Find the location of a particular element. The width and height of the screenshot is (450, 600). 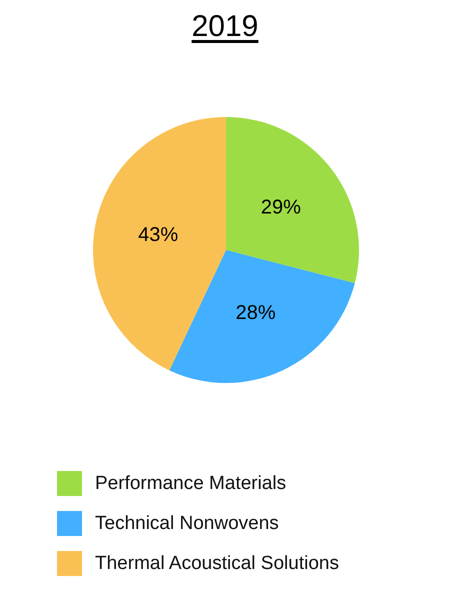

legend-label: Technical Nonwovens is located at coordinates (187, 523).